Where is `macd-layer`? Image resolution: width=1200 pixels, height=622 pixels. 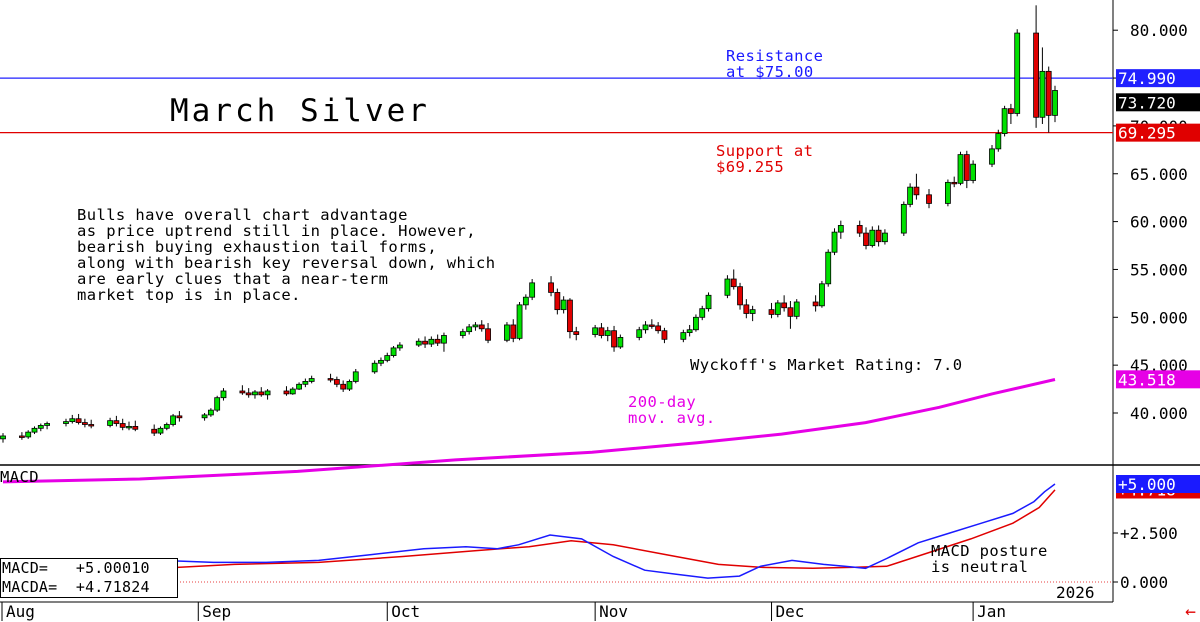
macd-layer is located at coordinates (529, 532).